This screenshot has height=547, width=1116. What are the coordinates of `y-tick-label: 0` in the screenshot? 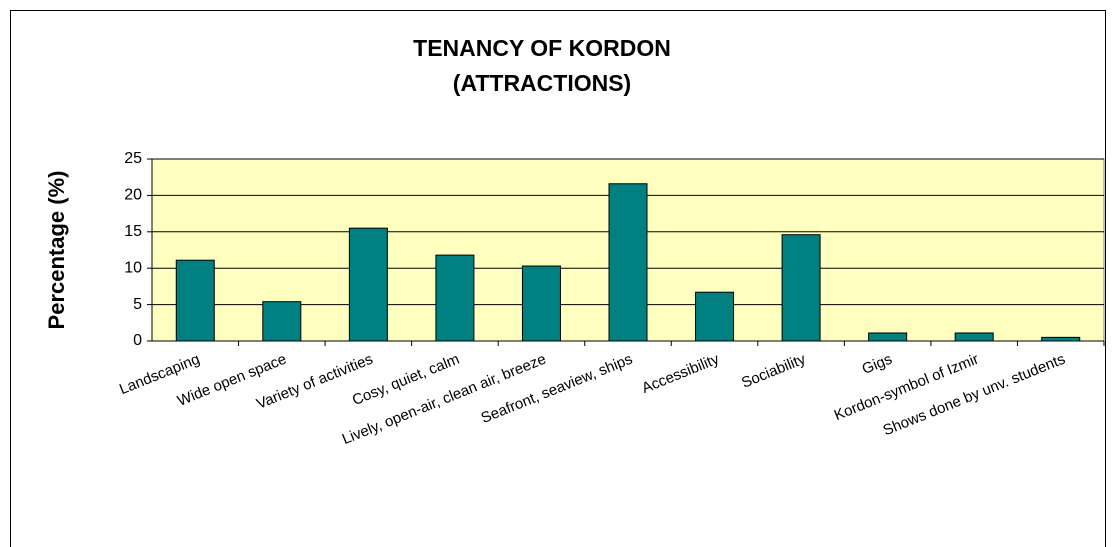 It's located at (137, 340).